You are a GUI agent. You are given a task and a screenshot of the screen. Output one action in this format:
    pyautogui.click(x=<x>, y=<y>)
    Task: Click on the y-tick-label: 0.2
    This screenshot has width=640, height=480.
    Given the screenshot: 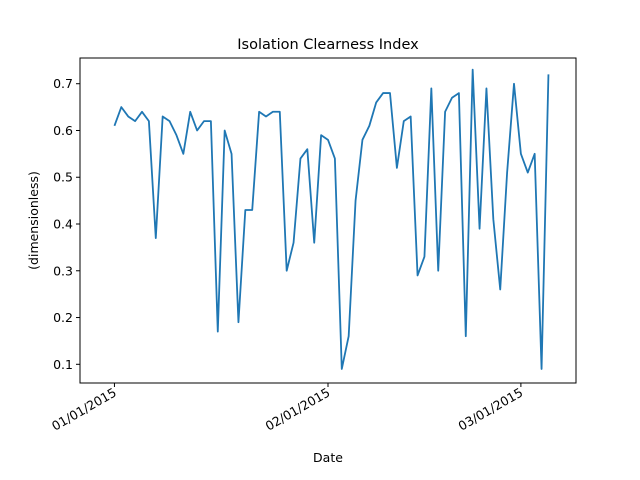 What is the action you would take?
    pyautogui.click(x=63, y=317)
    